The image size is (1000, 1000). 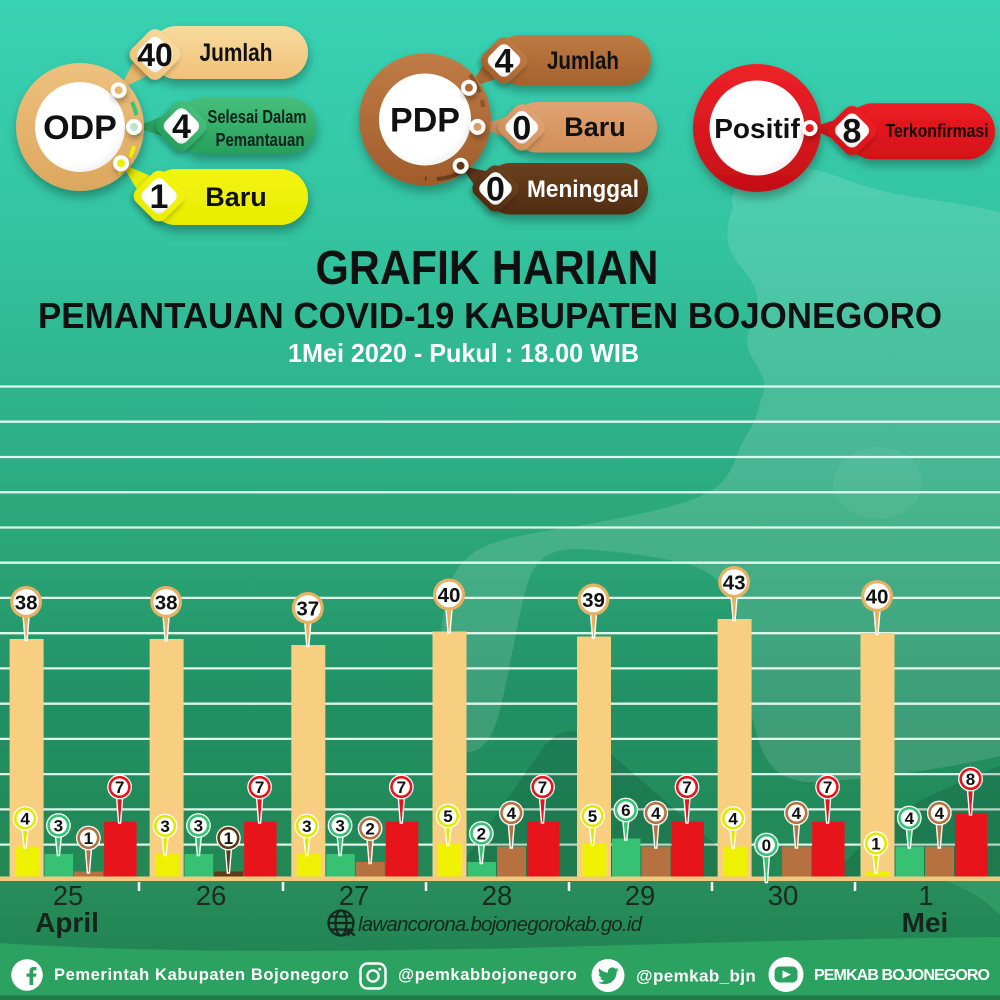 I want to click on svg-text: 28, so click(x=497, y=895).